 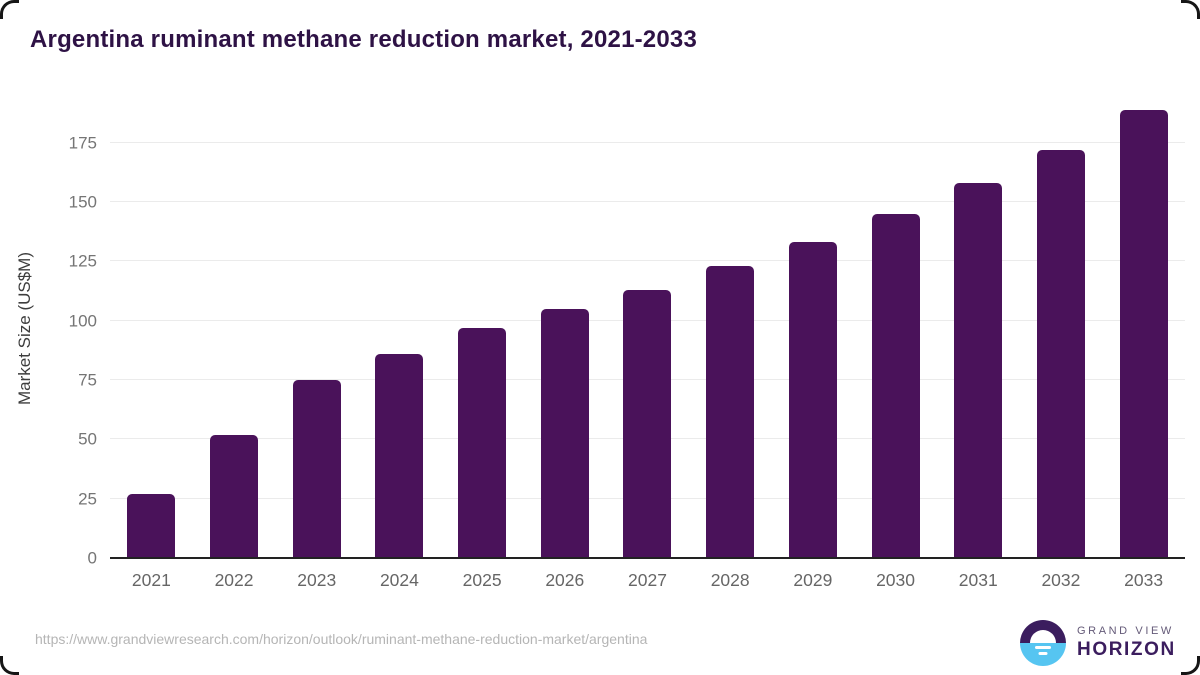 What do you see at coordinates (1126, 649) in the screenshot?
I see `logo-horizon-label: HORIZON` at bounding box center [1126, 649].